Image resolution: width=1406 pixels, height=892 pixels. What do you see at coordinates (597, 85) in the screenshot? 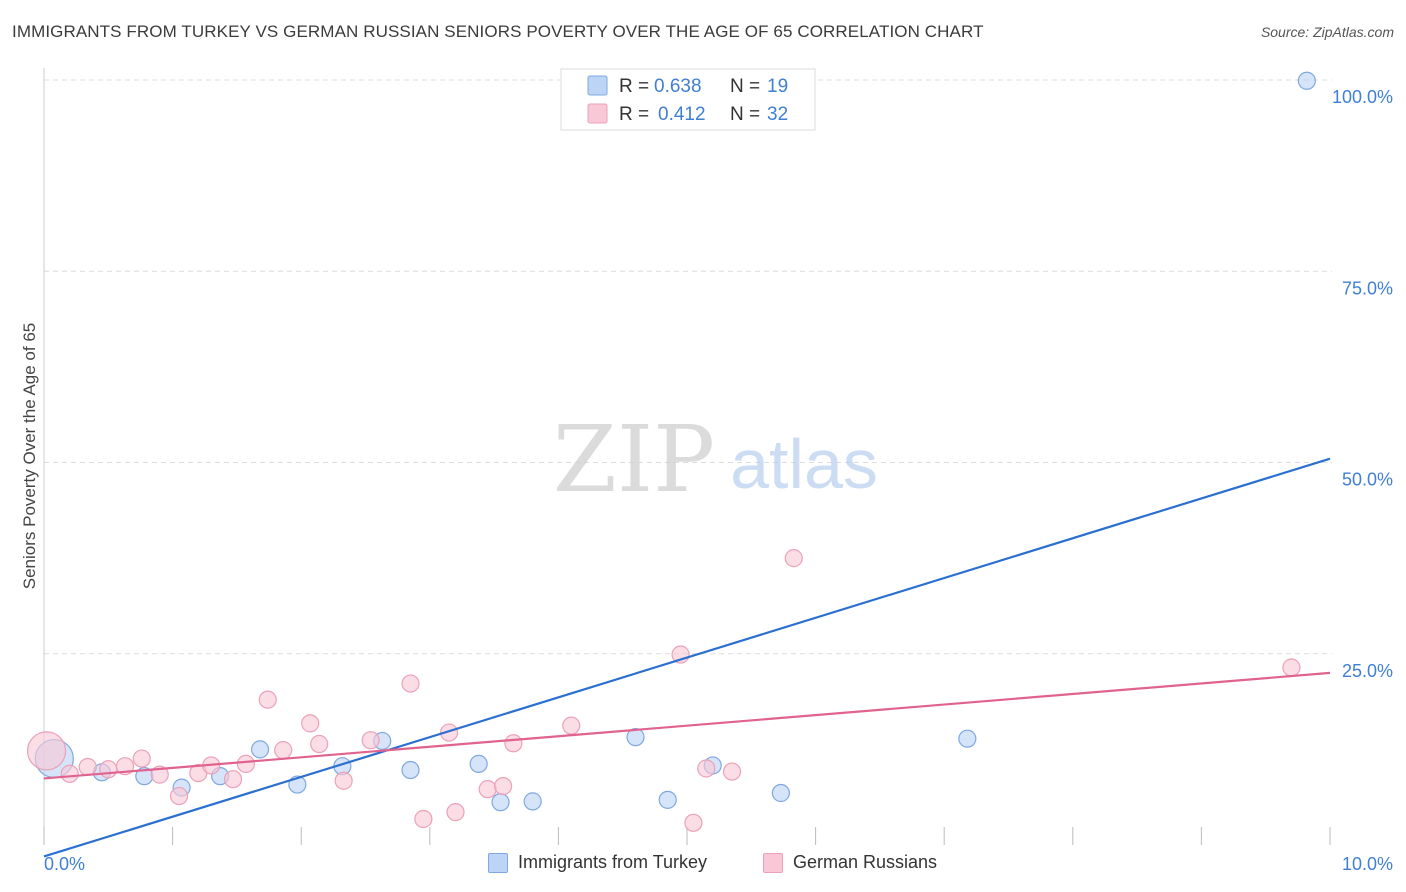
I see `stats-legend-swatch-blue` at bounding box center [597, 85].